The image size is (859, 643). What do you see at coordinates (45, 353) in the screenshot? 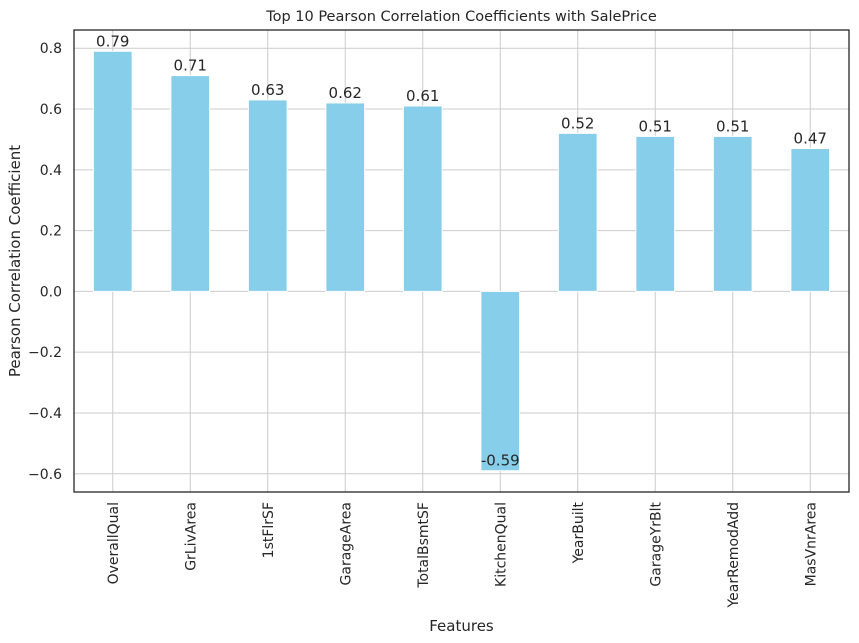
I see `y-tick-label: −0.2` at bounding box center [45, 353].